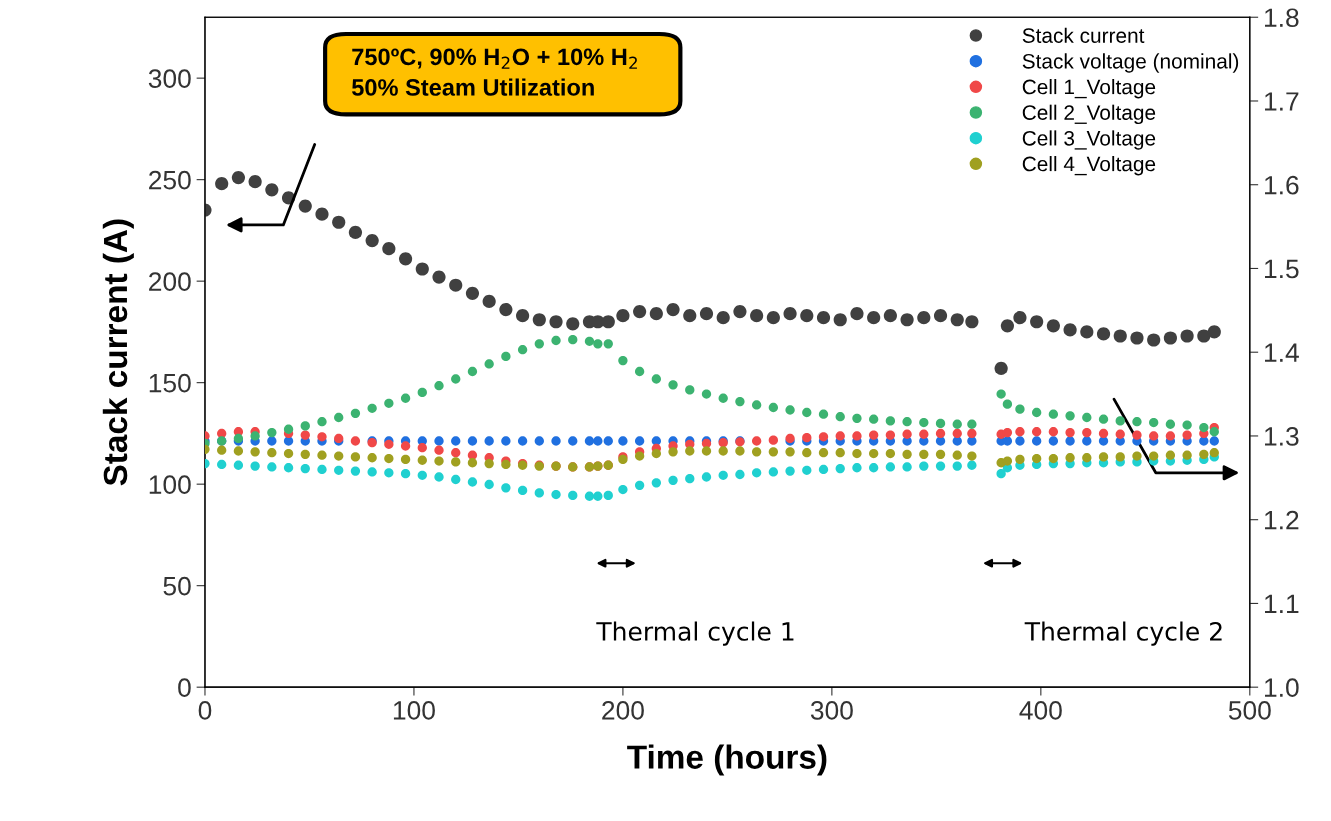  I want to click on y-tick-label: 100, so click(170, 484).